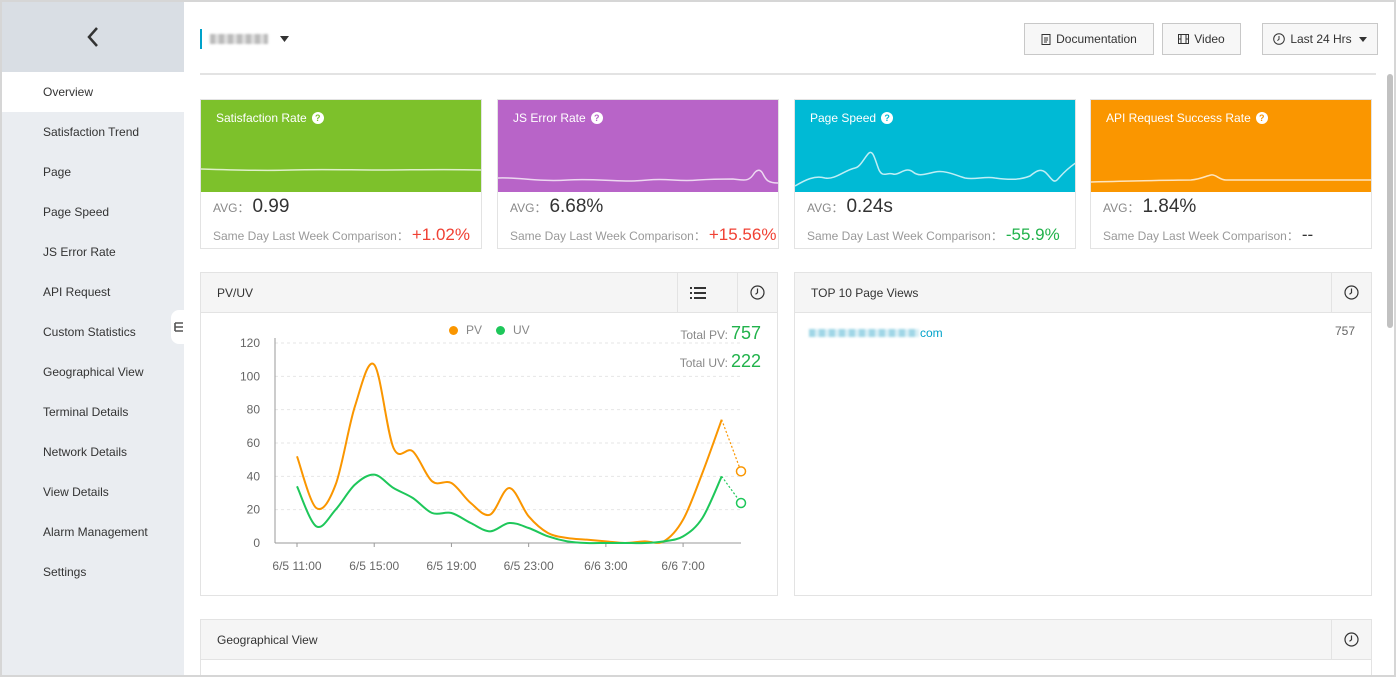  I want to click on sidebar-item-terminal-details: Terminal Details, so click(86, 412).